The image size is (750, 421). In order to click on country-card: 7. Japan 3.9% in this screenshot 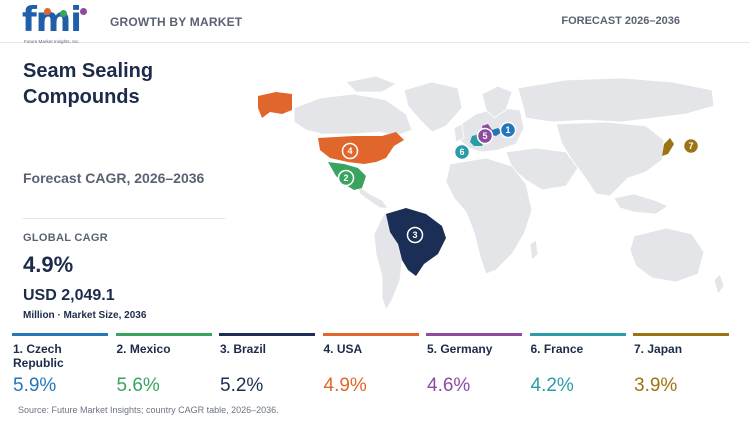, I will do `click(681, 367)`.